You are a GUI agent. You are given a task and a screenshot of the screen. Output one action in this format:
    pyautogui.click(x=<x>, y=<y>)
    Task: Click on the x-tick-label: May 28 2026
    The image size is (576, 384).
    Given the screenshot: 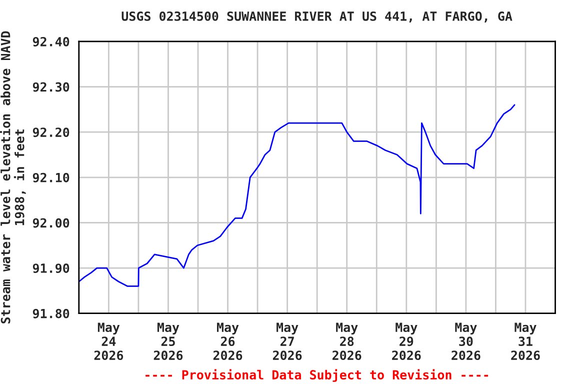 What is the action you would take?
    pyautogui.click(x=347, y=341)
    